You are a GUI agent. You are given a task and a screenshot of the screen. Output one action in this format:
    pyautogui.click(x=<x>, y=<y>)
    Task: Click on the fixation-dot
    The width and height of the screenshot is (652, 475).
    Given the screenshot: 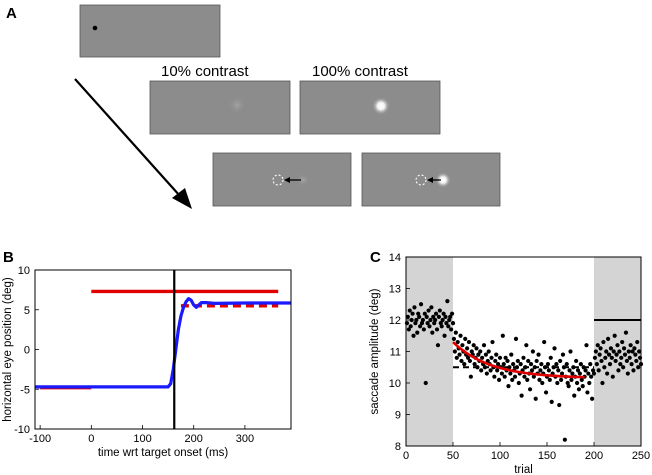 What is the action you would take?
    pyautogui.click(x=95, y=28)
    